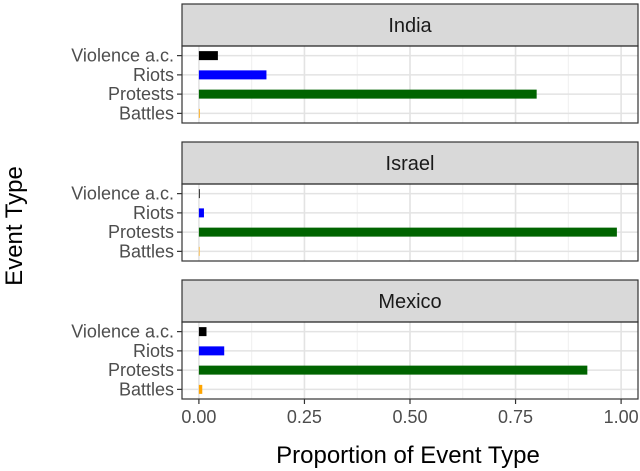 The height and width of the screenshot is (471, 640). I want to click on x-axis-title: Proportion of Event Type, so click(408, 455).